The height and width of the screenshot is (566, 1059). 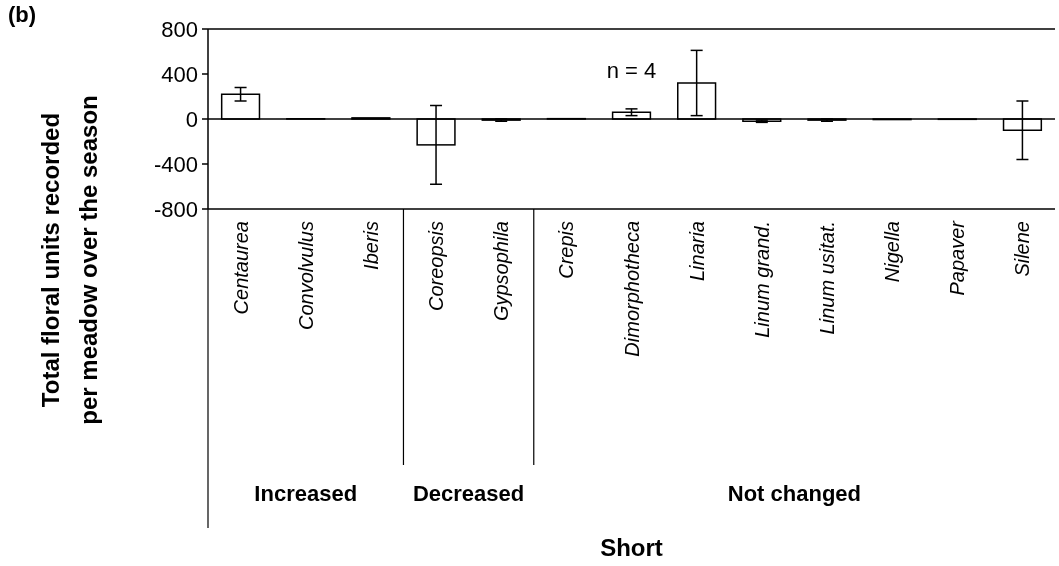 I want to click on y-tick-label: 800, so click(x=179, y=29).